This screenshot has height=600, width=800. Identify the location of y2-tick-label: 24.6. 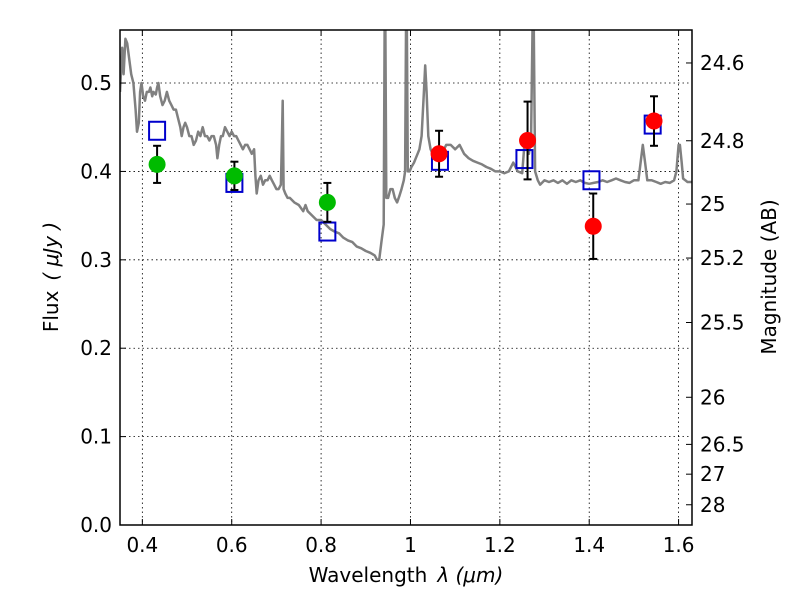
(722, 63).